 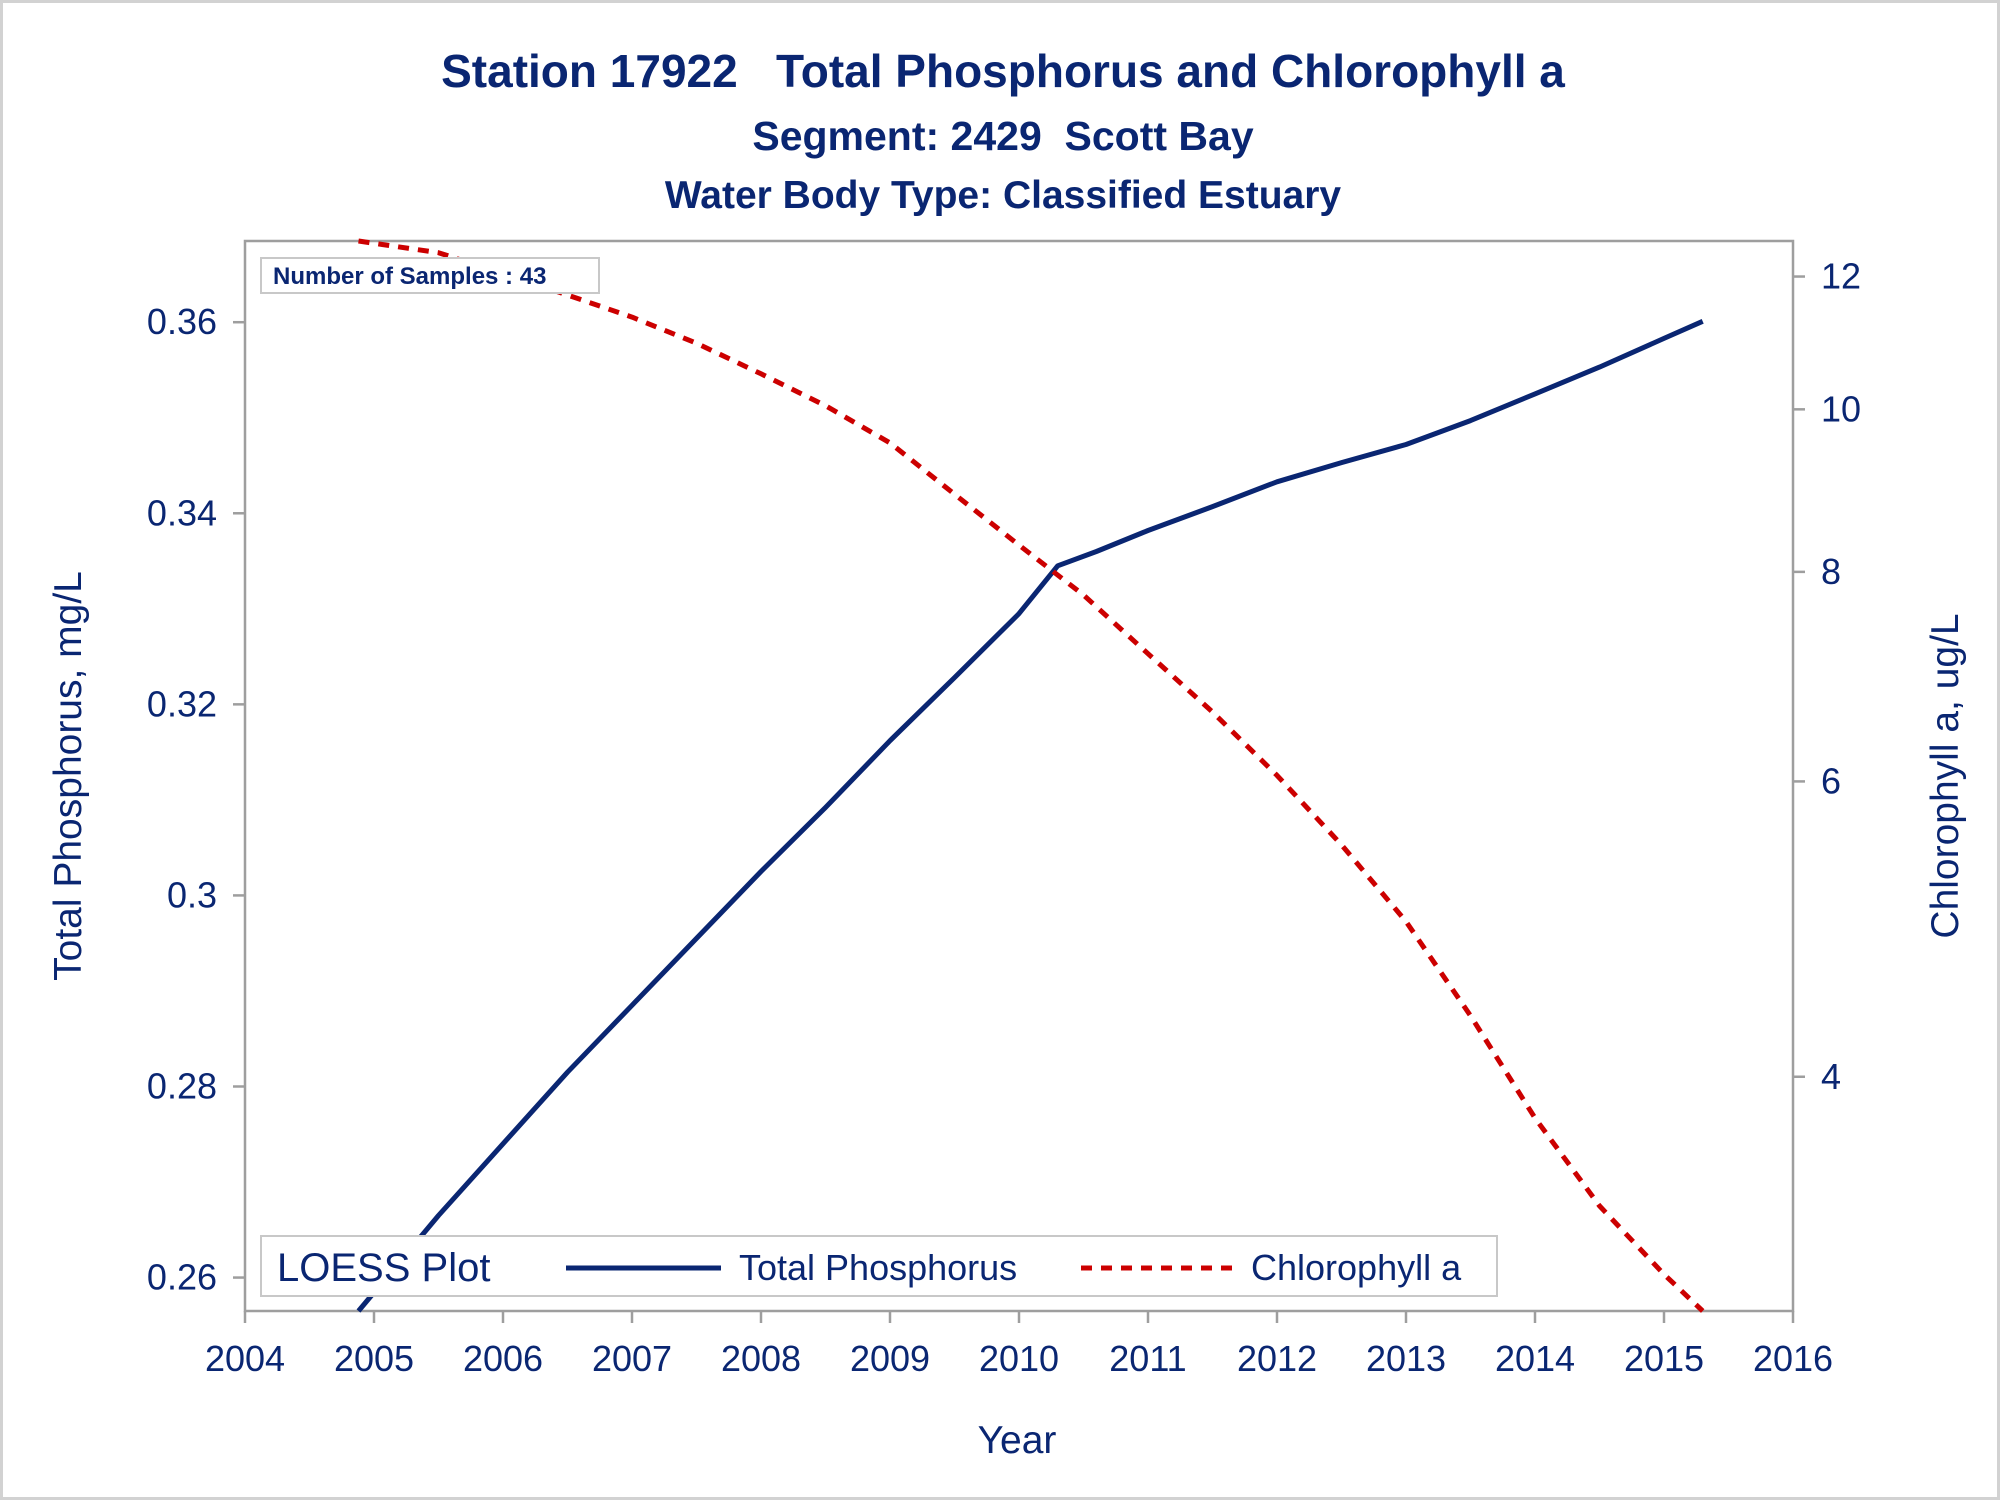 What do you see at coordinates (1002, 136) in the screenshot?
I see `chart-subtitle: Segment: 2429 Scott Bay` at bounding box center [1002, 136].